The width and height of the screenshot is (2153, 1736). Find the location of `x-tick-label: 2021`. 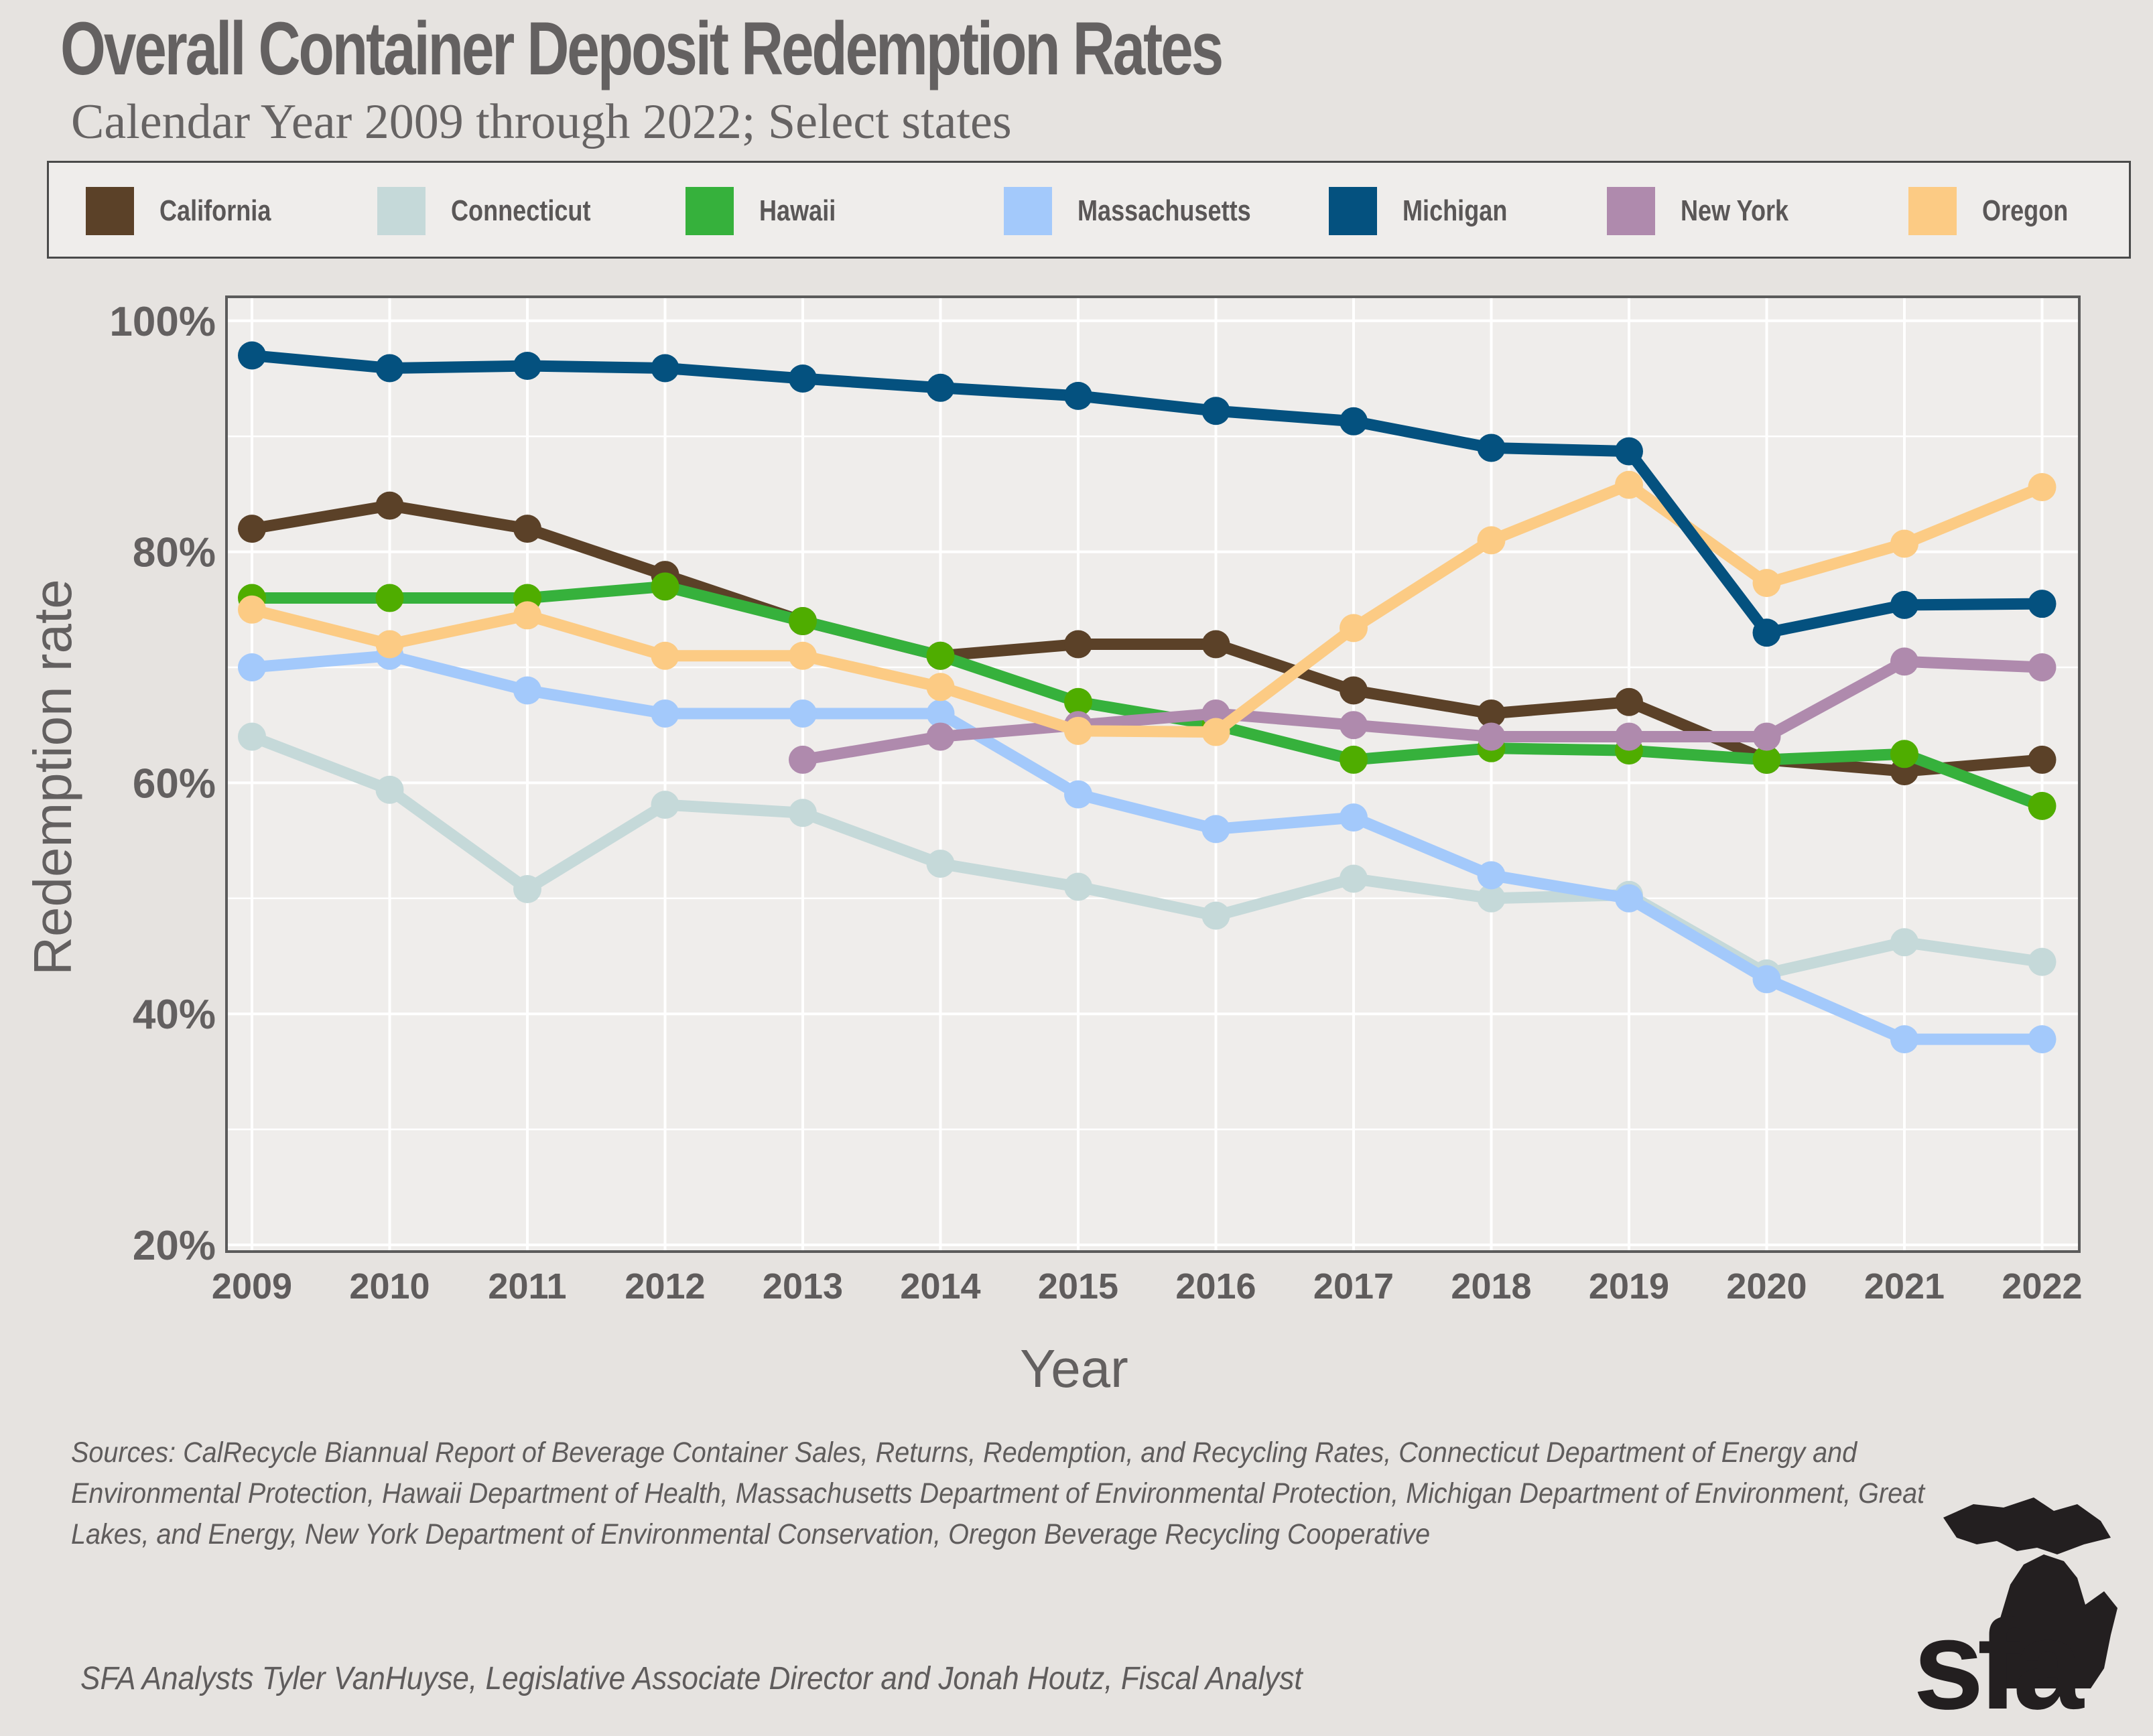

x-tick-label: 2021 is located at coordinates (1904, 1286).